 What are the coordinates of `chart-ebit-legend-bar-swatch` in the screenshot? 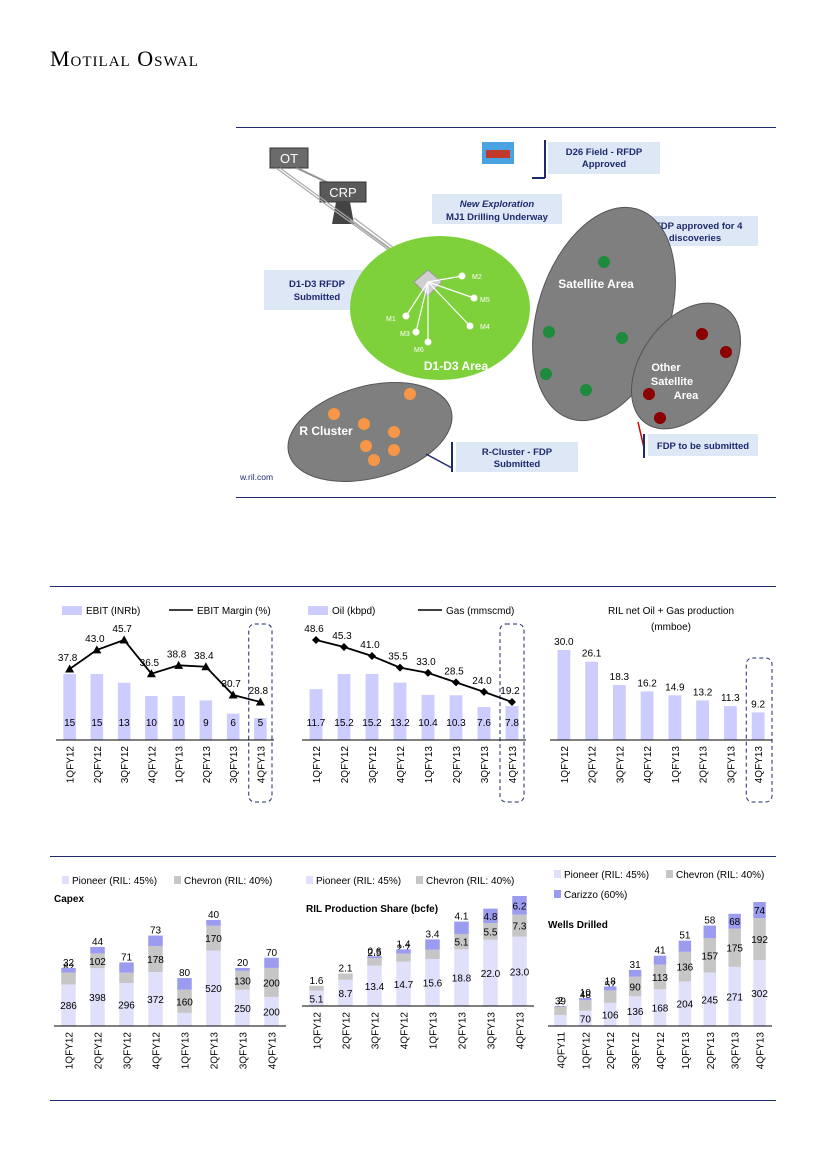 It's located at (72, 610).